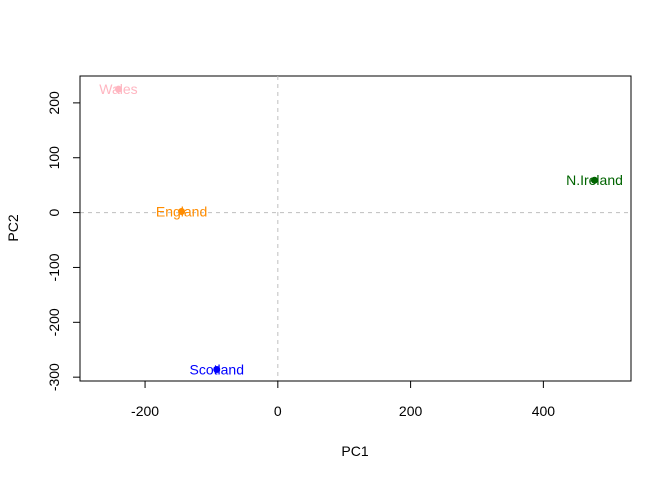 The image size is (672, 480). Describe the element at coordinates (13, 227) in the screenshot. I see `y-axis-title: PC2` at that location.